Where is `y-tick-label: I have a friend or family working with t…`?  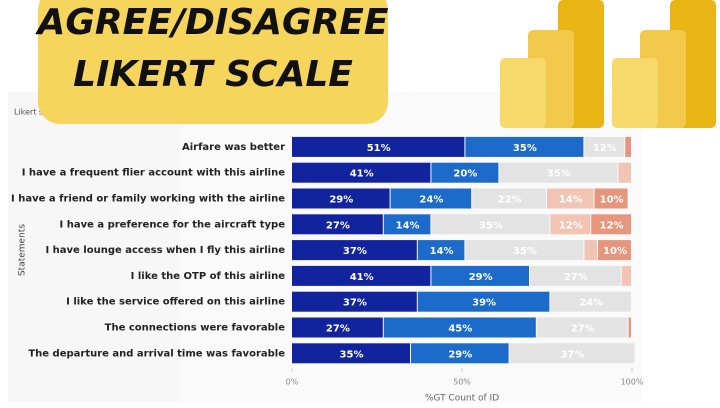 y-tick-label: I have a friend or family working with t… is located at coordinates (148, 199).